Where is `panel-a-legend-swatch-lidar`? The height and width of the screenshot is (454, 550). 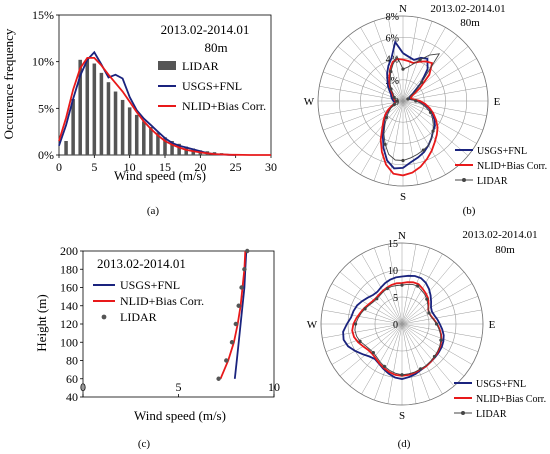
panel-a-legend-swatch-lidar is located at coordinates (167, 65).